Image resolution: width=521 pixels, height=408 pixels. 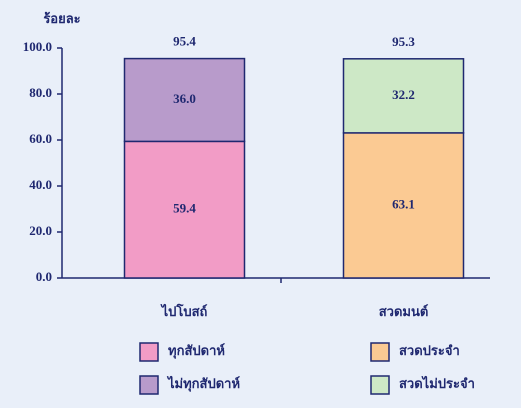 I want to click on y-tick-label: 40.0, so click(x=40, y=184).